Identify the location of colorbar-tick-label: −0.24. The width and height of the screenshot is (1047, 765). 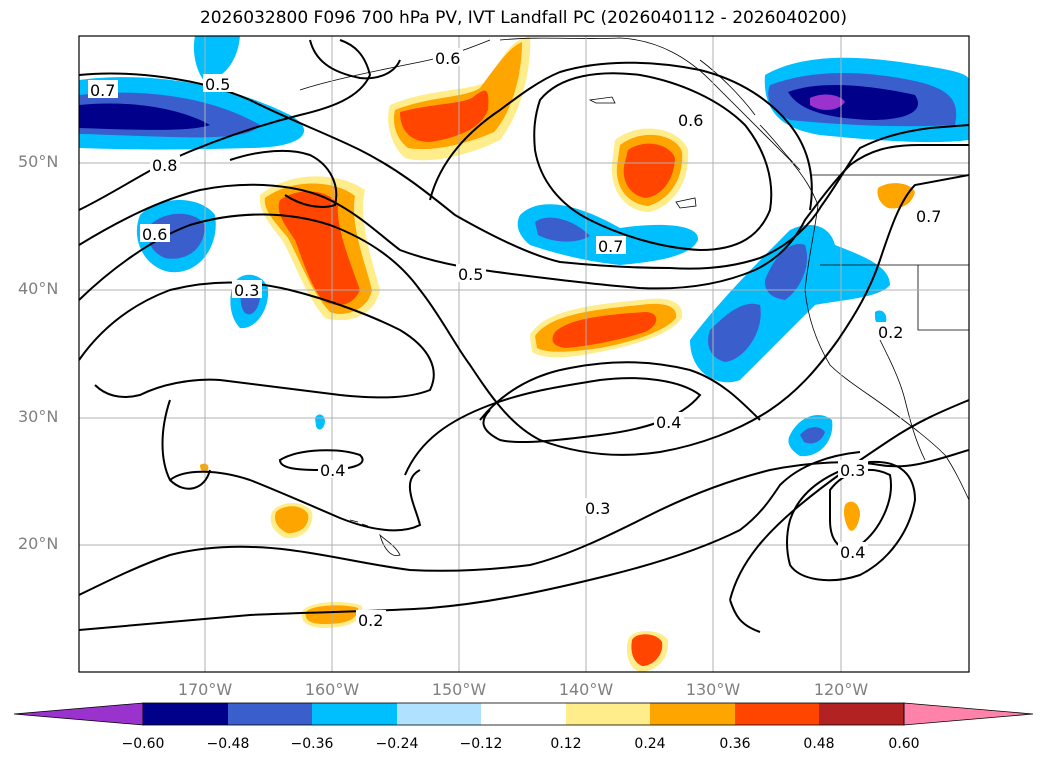
(397, 744).